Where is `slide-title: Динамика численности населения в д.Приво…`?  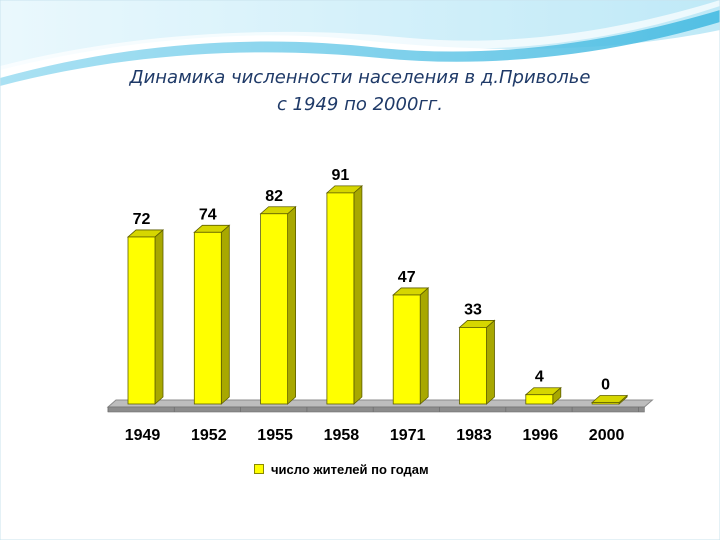 slide-title: Динамика численности населения в д.Приво… is located at coordinates (360, 91).